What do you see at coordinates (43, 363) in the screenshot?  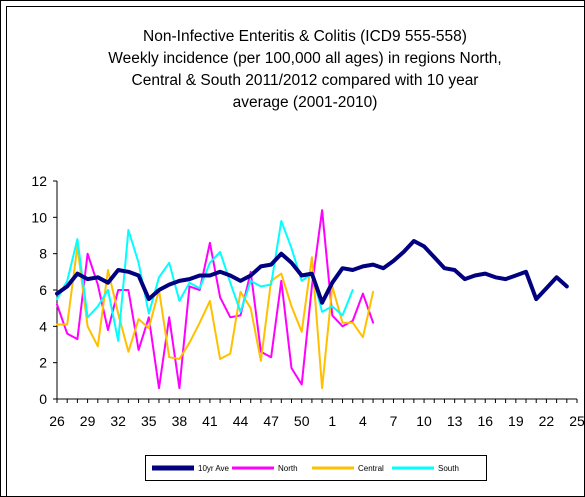 I see `y-tick-label: 2` at bounding box center [43, 363].